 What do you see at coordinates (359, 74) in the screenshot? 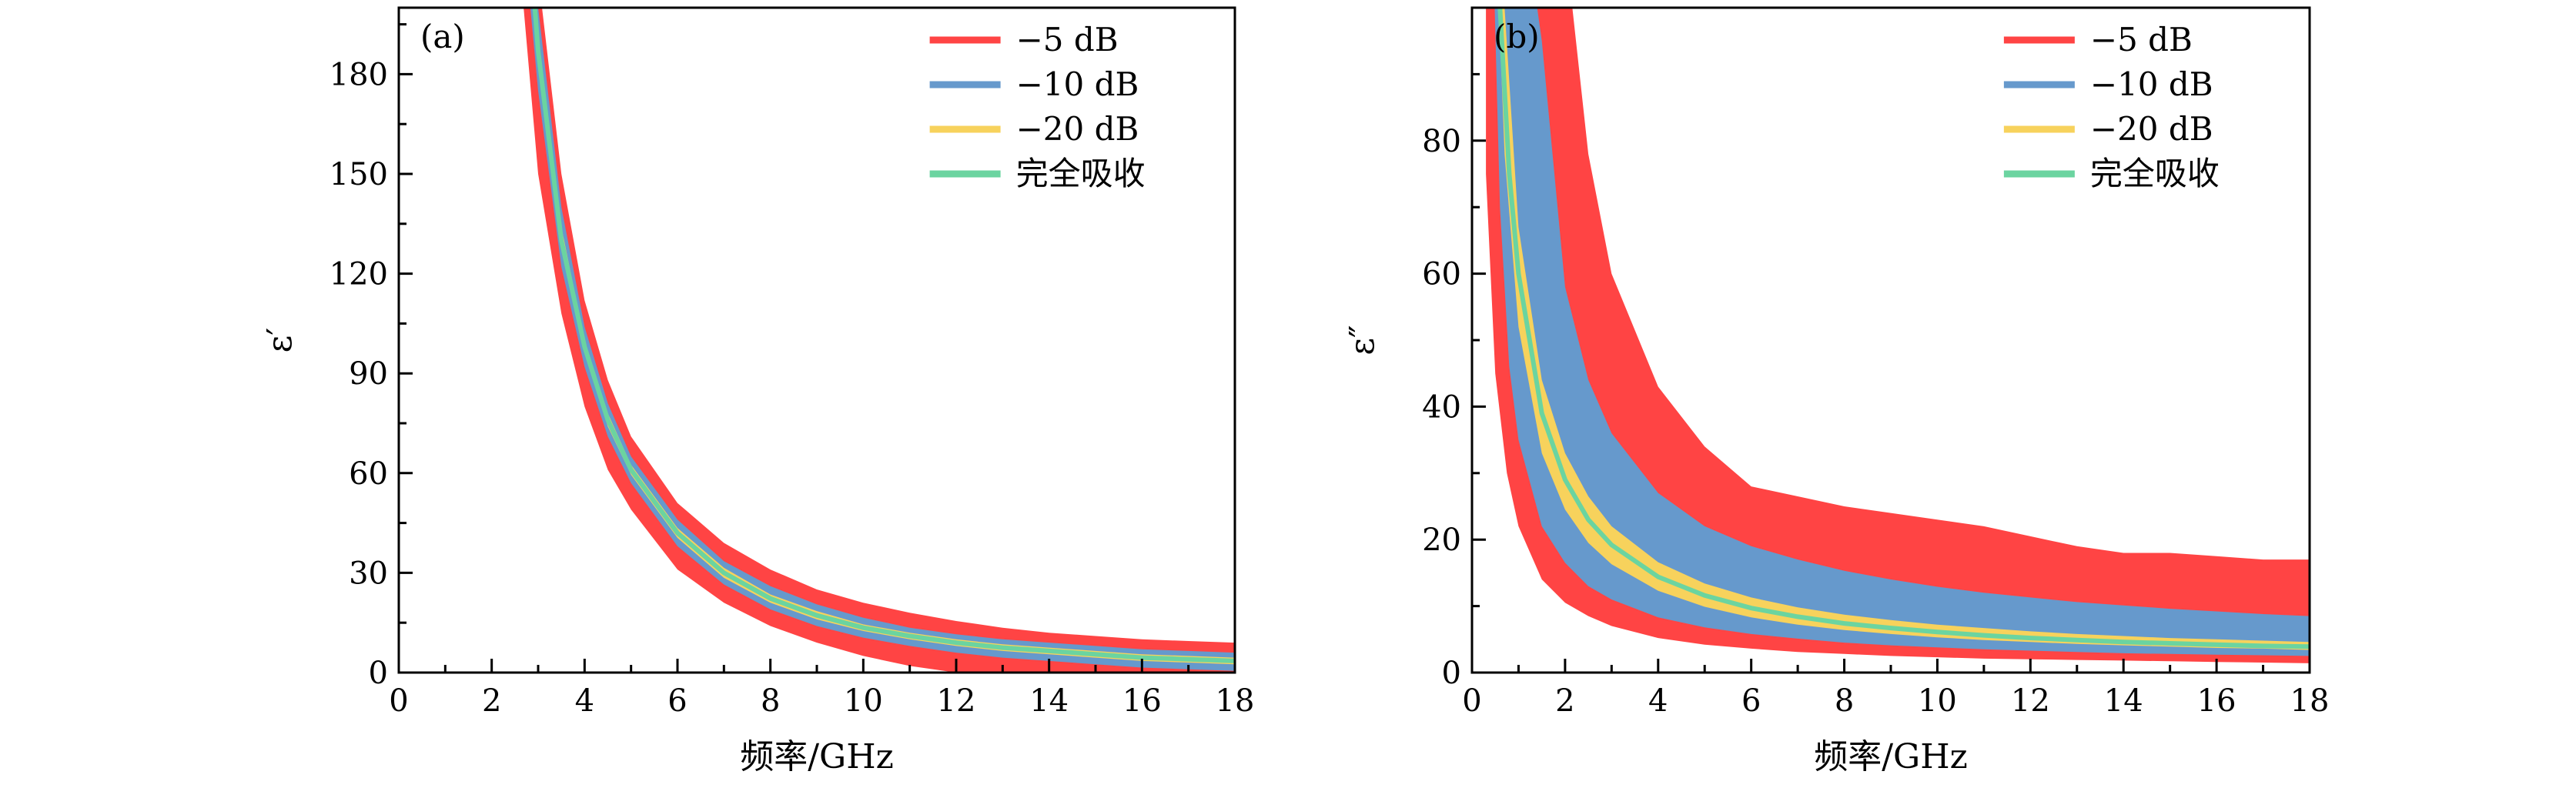
I see `y-tick-label: 180` at bounding box center [359, 74].